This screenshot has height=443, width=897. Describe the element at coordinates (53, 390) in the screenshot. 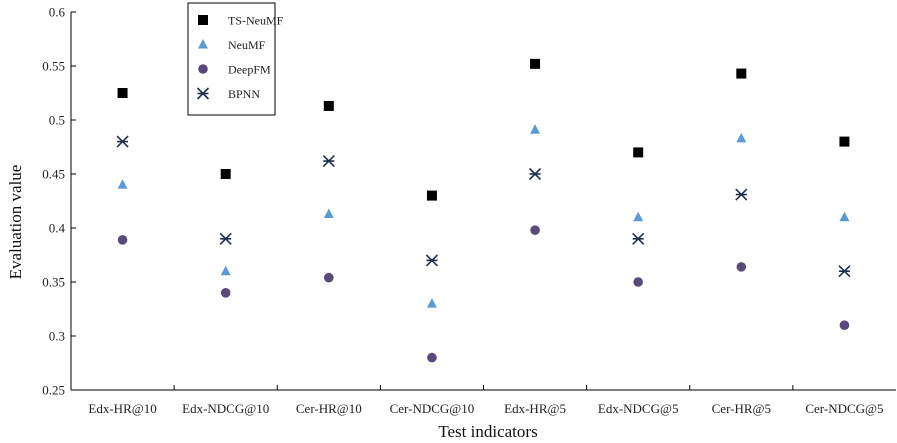

I see `y-tick-label: 0.25` at that location.